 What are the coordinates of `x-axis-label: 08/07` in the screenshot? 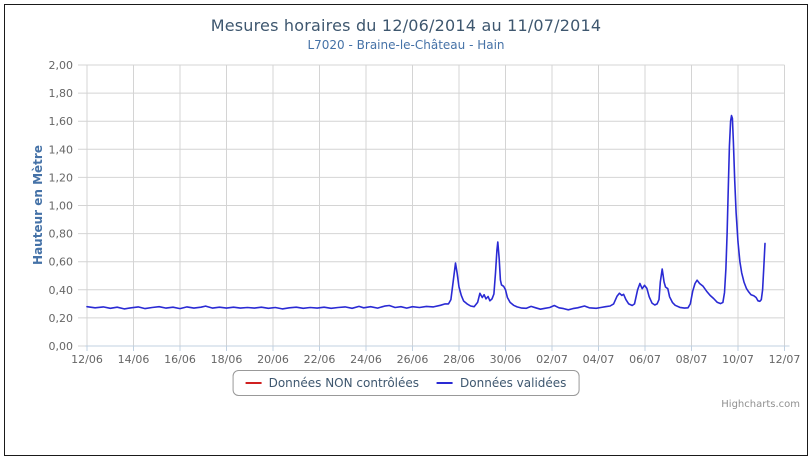 It's located at (692, 359).